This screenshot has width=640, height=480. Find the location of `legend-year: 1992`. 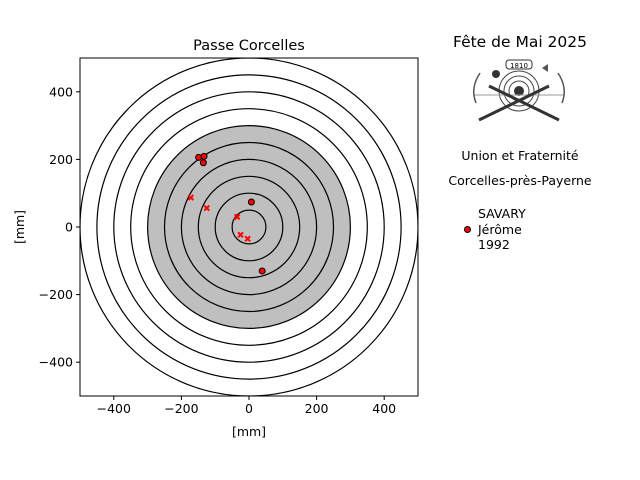

legend-year: 1992 is located at coordinates (494, 244).